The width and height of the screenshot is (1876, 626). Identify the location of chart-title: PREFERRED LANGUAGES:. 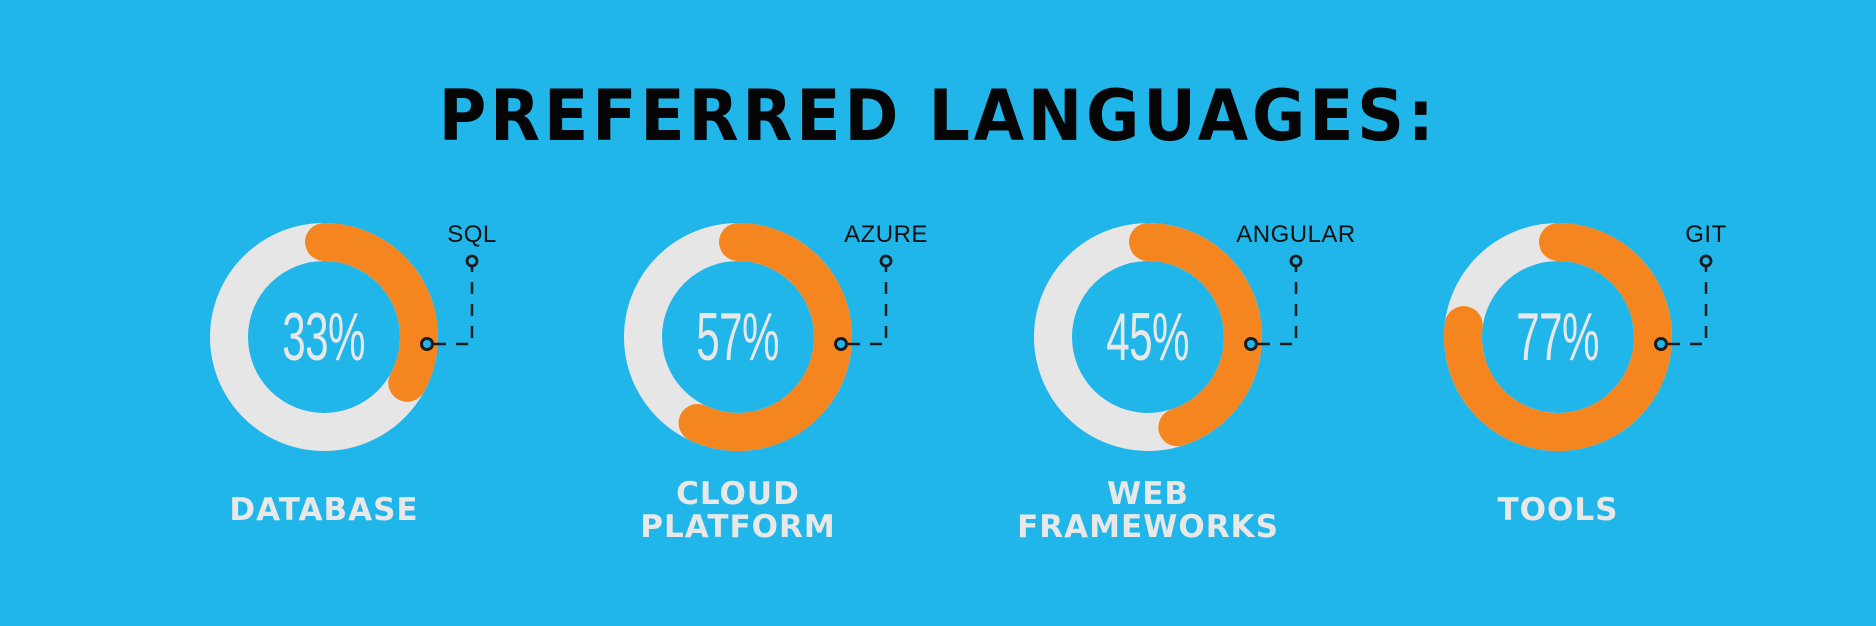
(938, 116).